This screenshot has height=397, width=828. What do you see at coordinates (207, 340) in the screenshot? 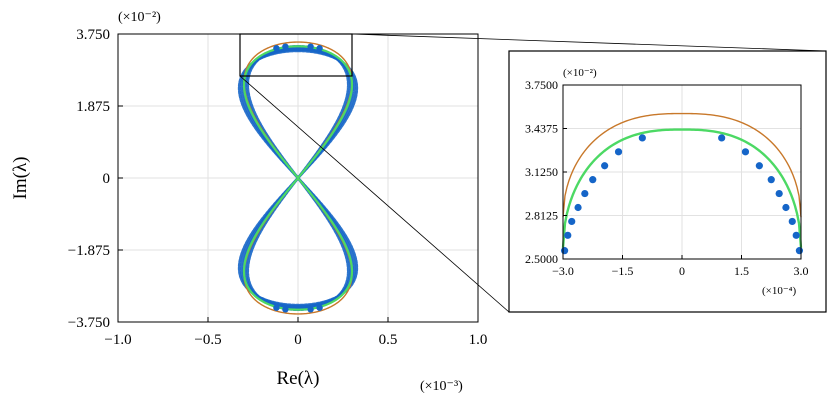
I see `main-x-tick-label: −0.5` at bounding box center [207, 340].